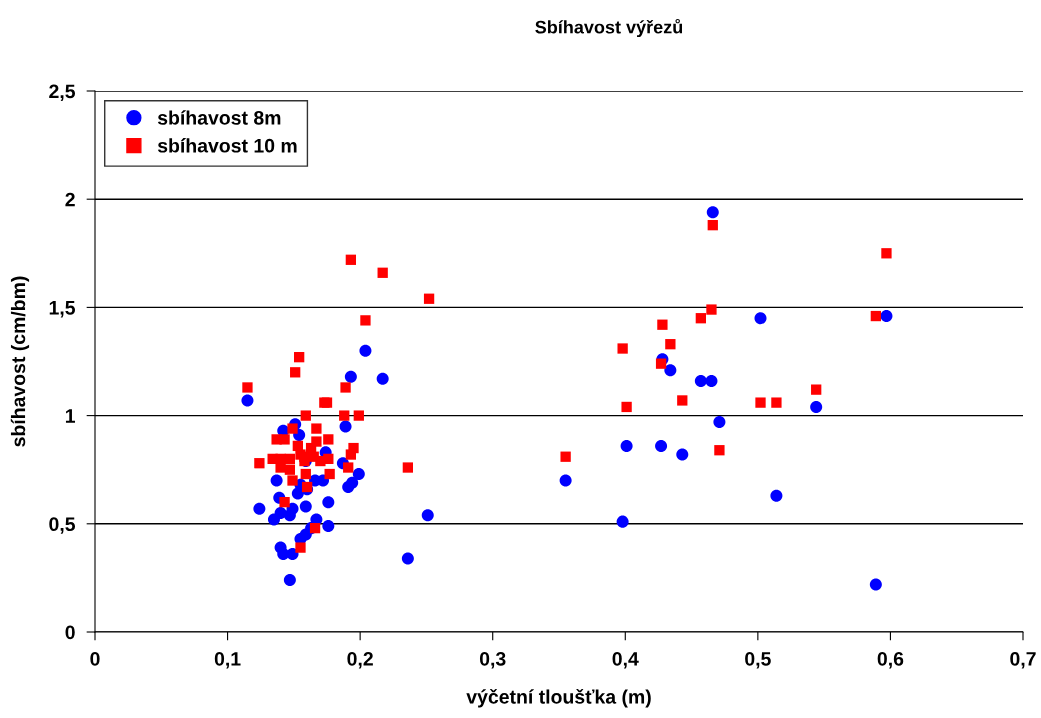 Image resolution: width=1041 pixels, height=718 pixels. Describe the element at coordinates (219, 117) in the screenshot. I see `legend-label: sbíhavost 8m` at that location.